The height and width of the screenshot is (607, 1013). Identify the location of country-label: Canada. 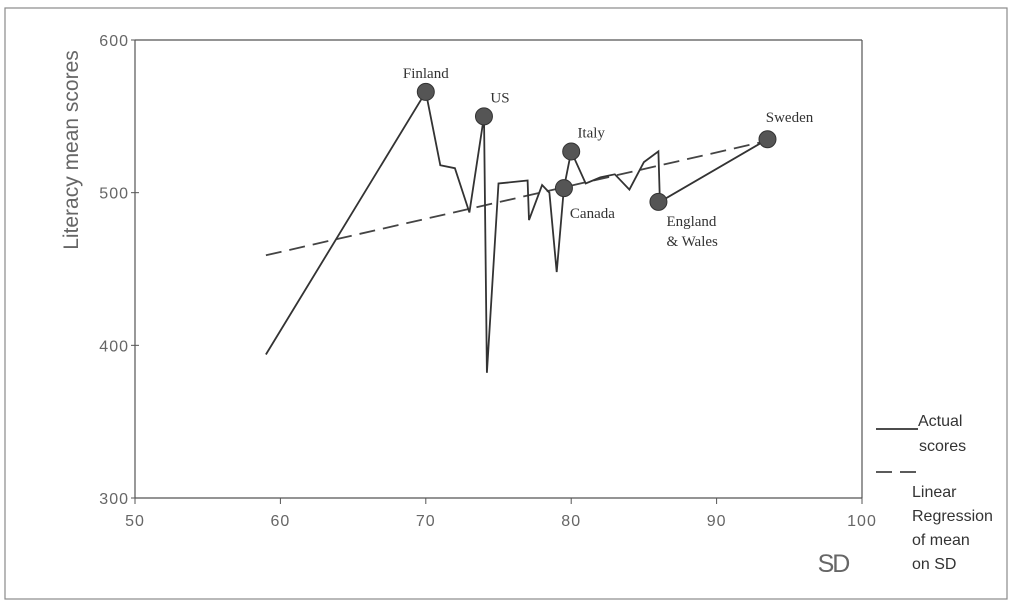
(592, 214).